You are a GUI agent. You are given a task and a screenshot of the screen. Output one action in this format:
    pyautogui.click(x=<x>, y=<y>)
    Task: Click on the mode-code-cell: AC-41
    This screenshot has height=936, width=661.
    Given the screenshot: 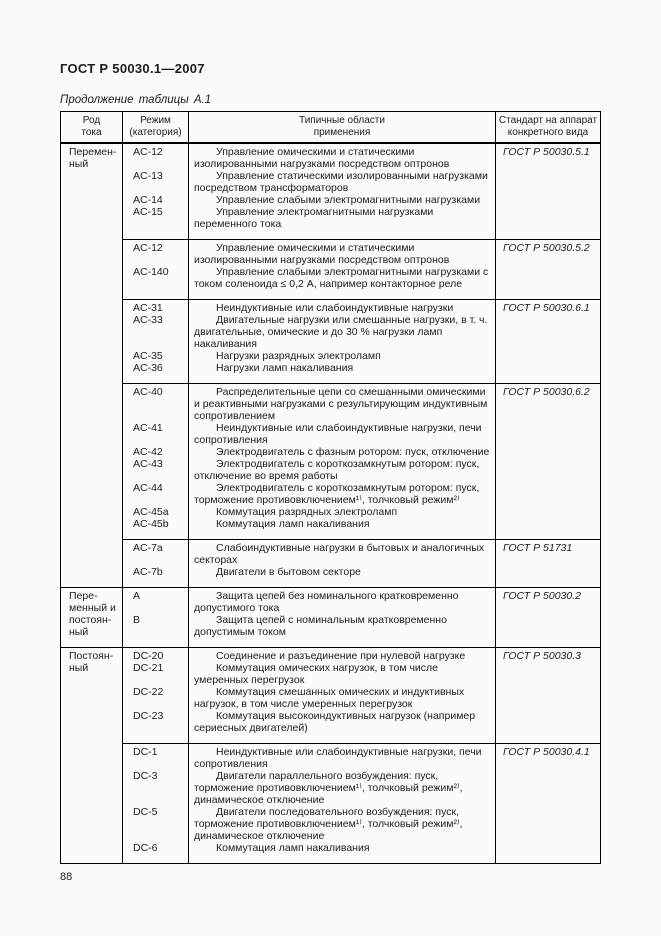 What is the action you would take?
    pyautogui.click(x=155, y=434)
    